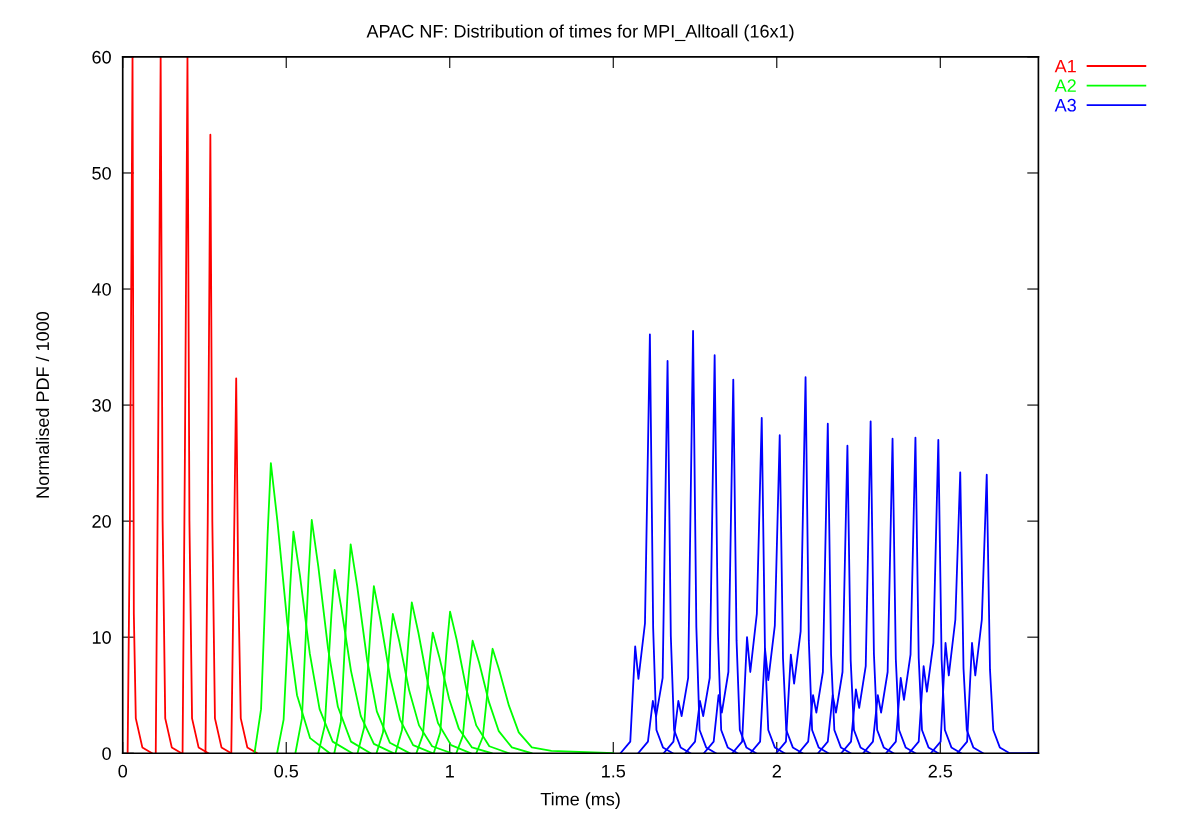  What do you see at coordinates (101, 637) in the screenshot?
I see `y-tick-label: 10` at bounding box center [101, 637].